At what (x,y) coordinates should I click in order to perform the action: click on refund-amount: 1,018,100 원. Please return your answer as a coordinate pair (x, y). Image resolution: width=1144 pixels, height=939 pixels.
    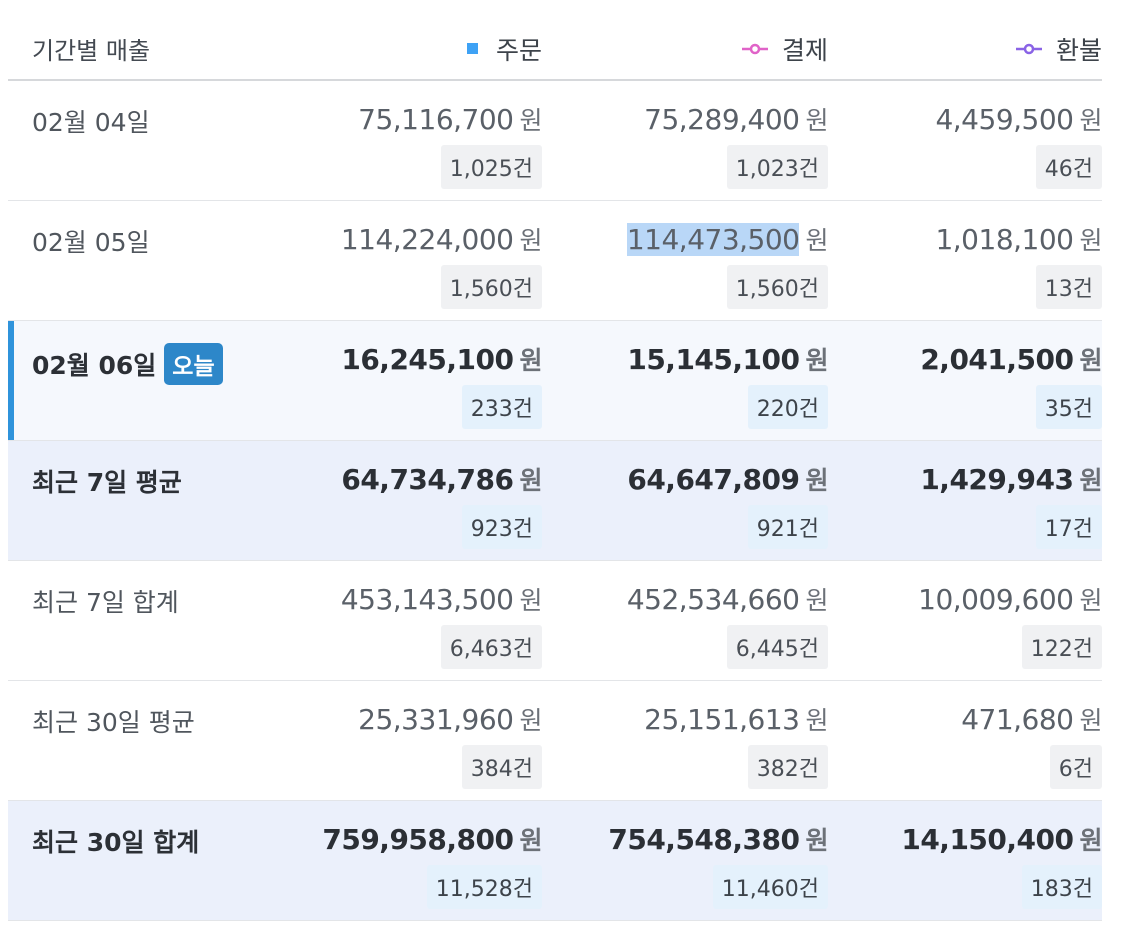
    Looking at the image, I should click on (1018, 239).